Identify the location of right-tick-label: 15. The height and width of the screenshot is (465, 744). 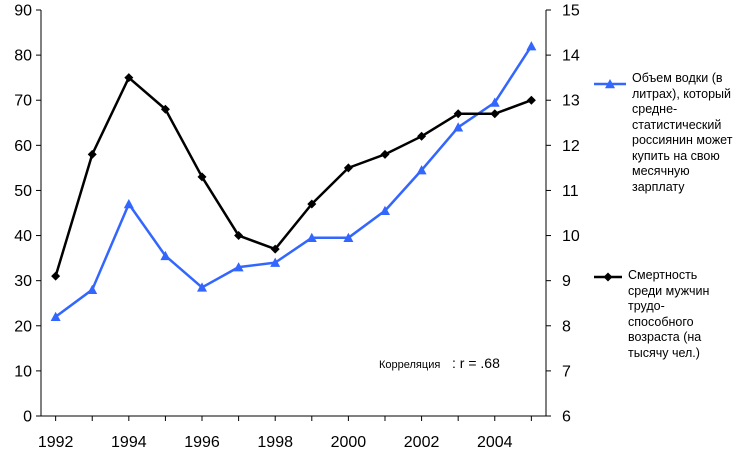
(571, 11).